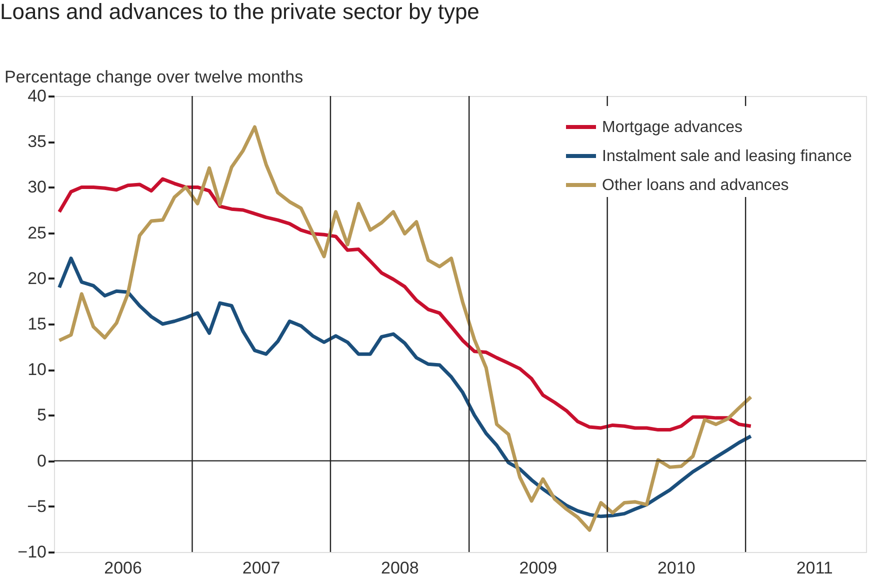  What do you see at coordinates (261, 568) in the screenshot?
I see `x-tick-label: 2007` at bounding box center [261, 568].